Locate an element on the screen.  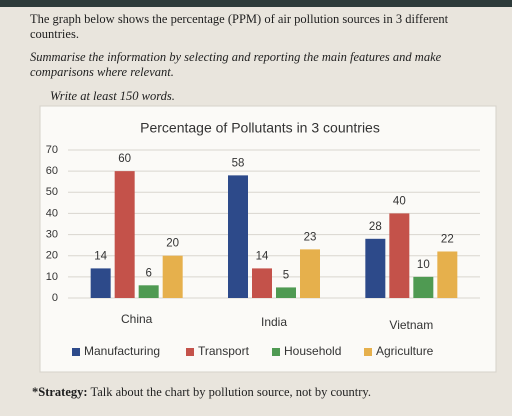
data-label: 40 is located at coordinates (399, 201).